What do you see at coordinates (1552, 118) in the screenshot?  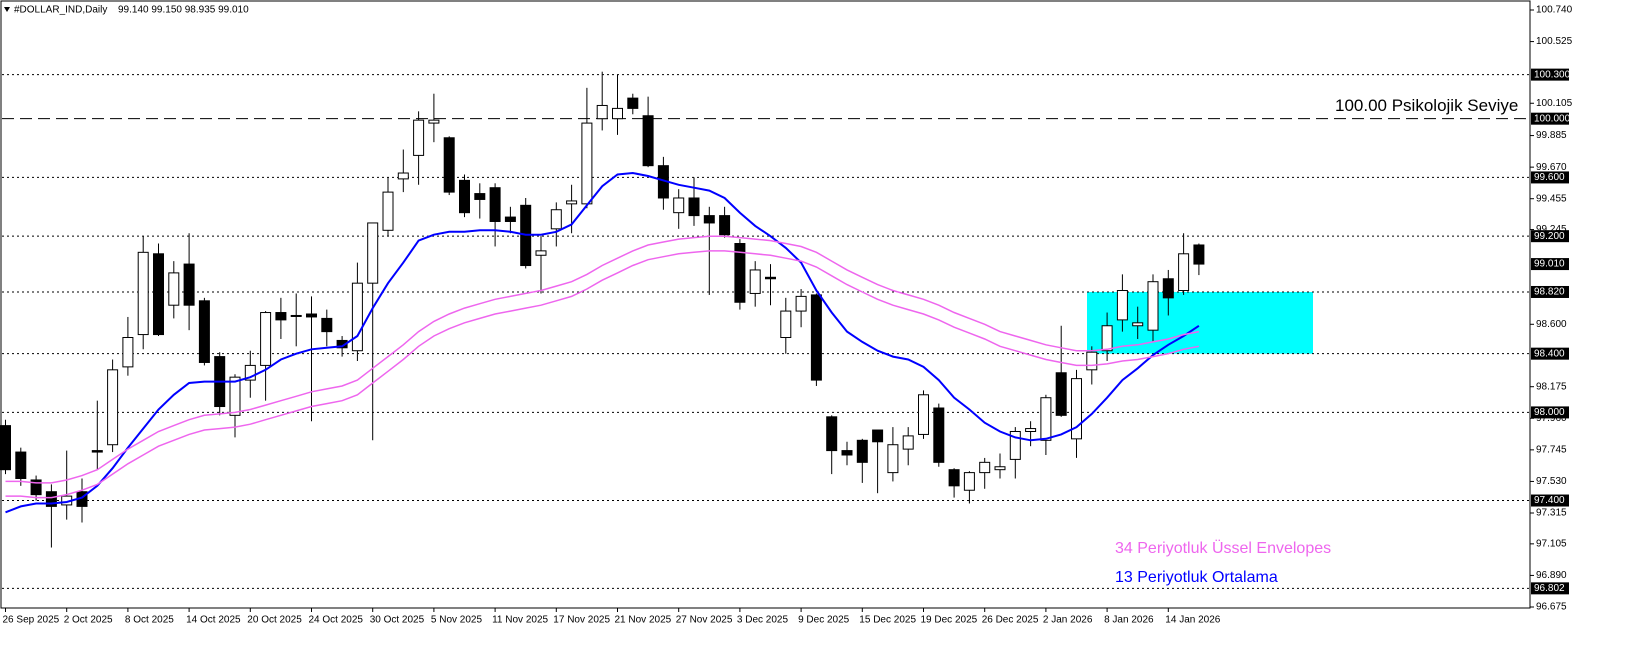 I see `level-label: 100.000` at bounding box center [1552, 118].